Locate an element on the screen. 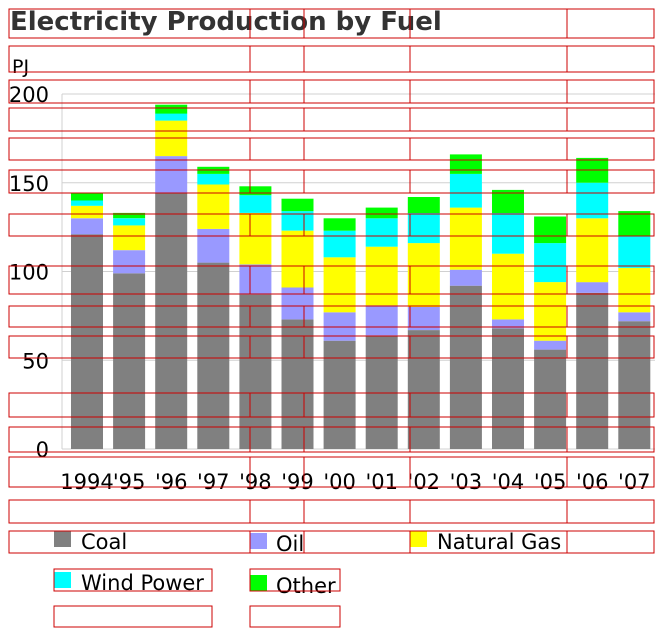  x-tick-label: '00 is located at coordinates (339, 482).